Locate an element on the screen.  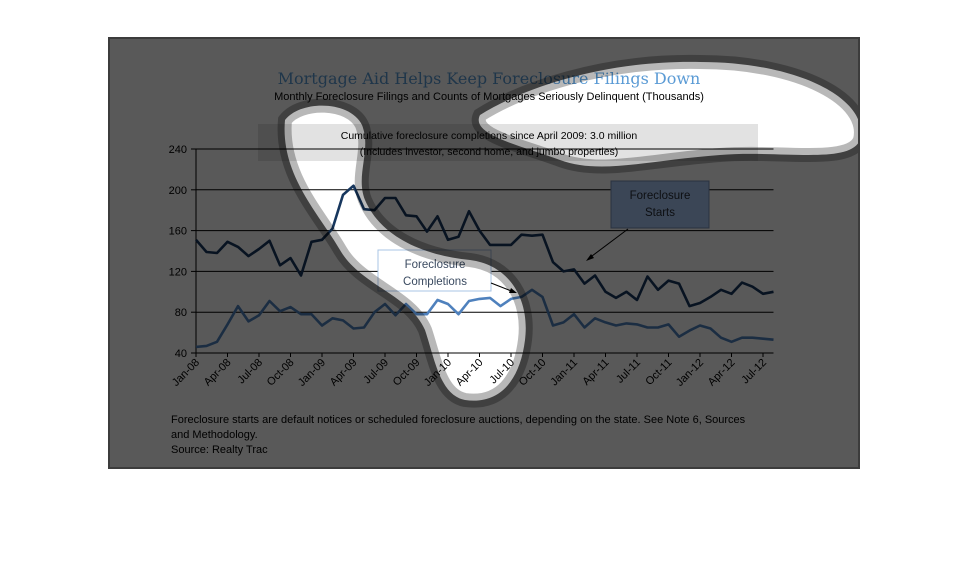
starts-callout-line-1: Foreclosure is located at coordinates (660, 196).